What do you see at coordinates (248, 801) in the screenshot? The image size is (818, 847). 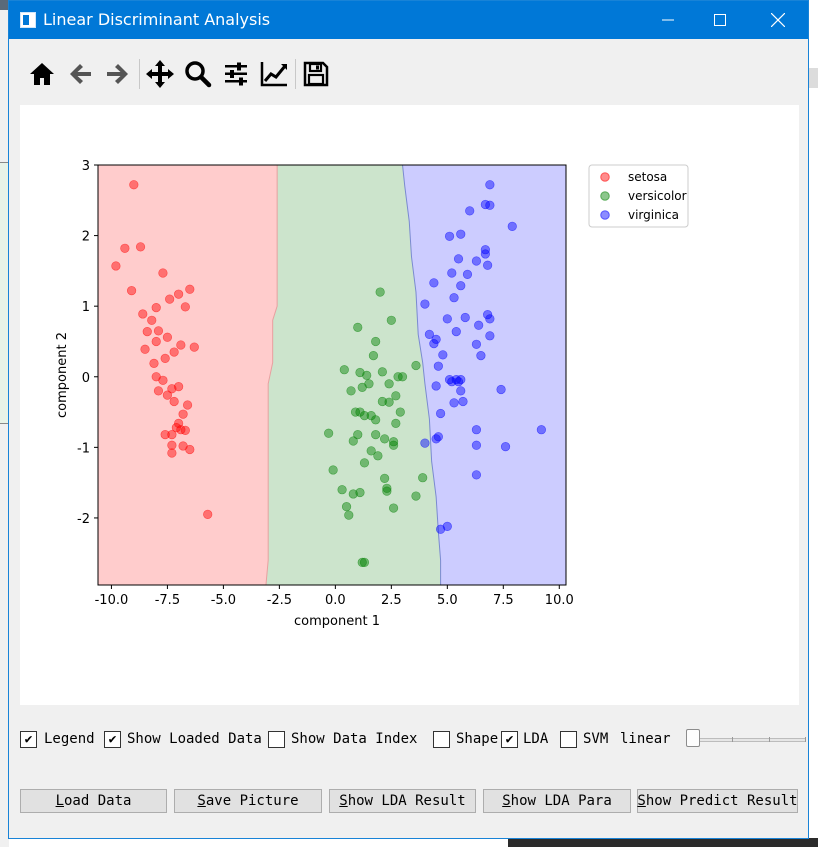 I see `save-picture-button: Save Picture` at bounding box center [248, 801].